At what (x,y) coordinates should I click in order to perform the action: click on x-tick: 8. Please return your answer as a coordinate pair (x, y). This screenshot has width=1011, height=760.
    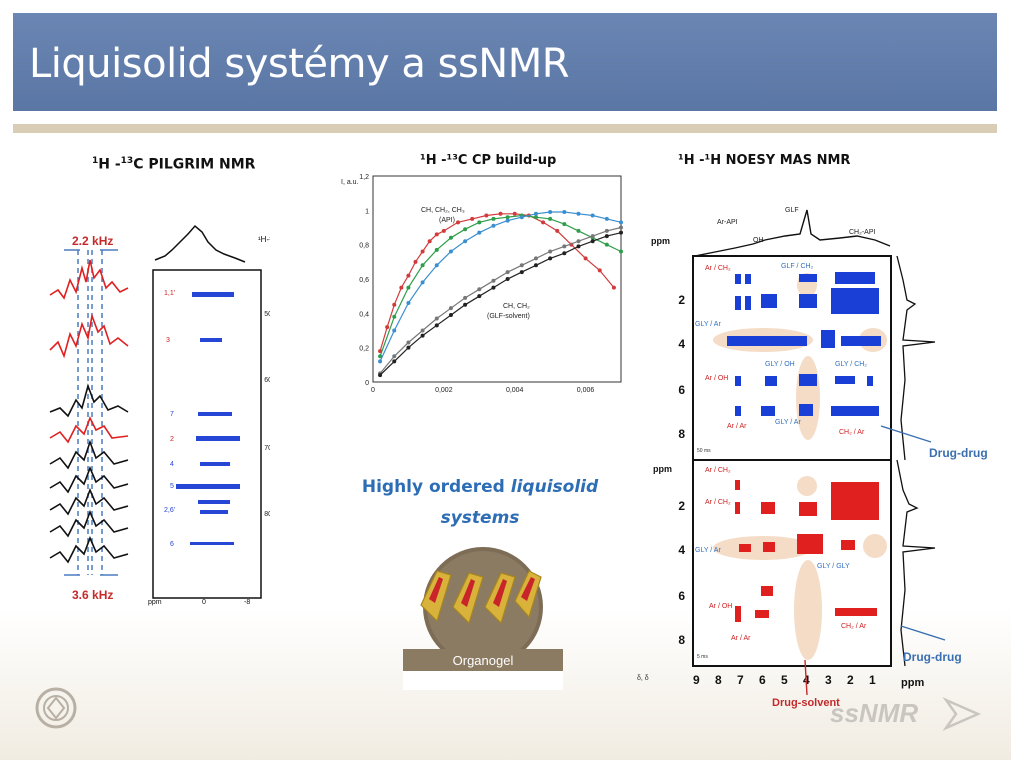
    Looking at the image, I should click on (718, 680).